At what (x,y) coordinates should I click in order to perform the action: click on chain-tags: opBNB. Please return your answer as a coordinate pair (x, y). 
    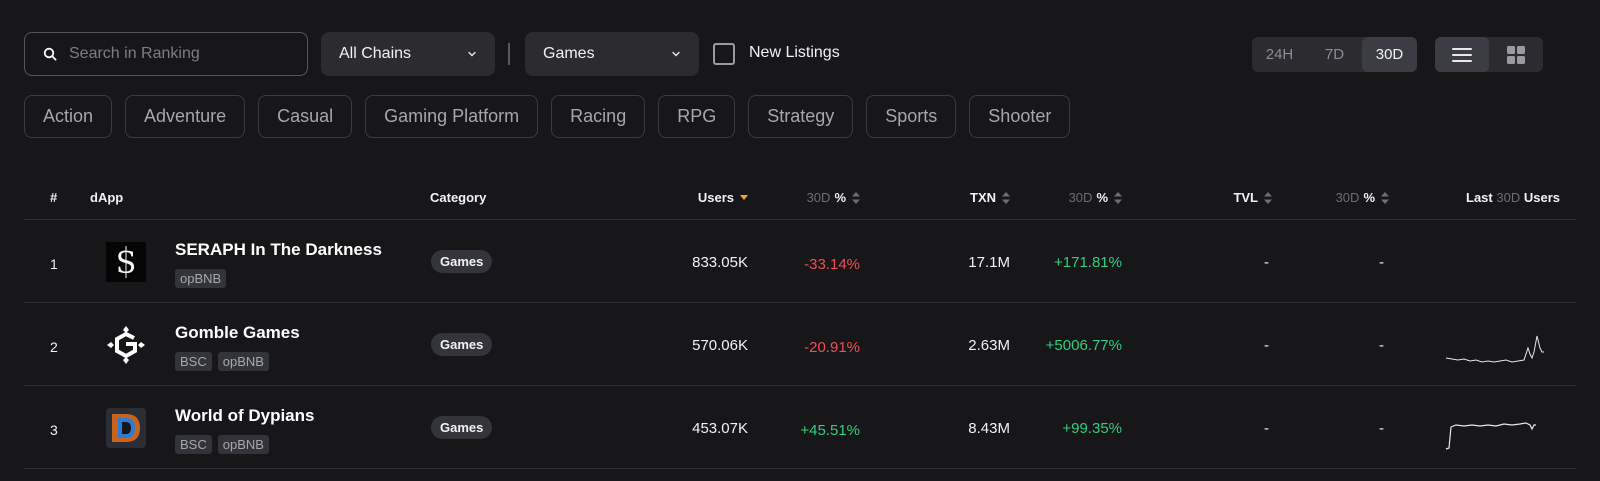
    Looking at the image, I should click on (203, 278).